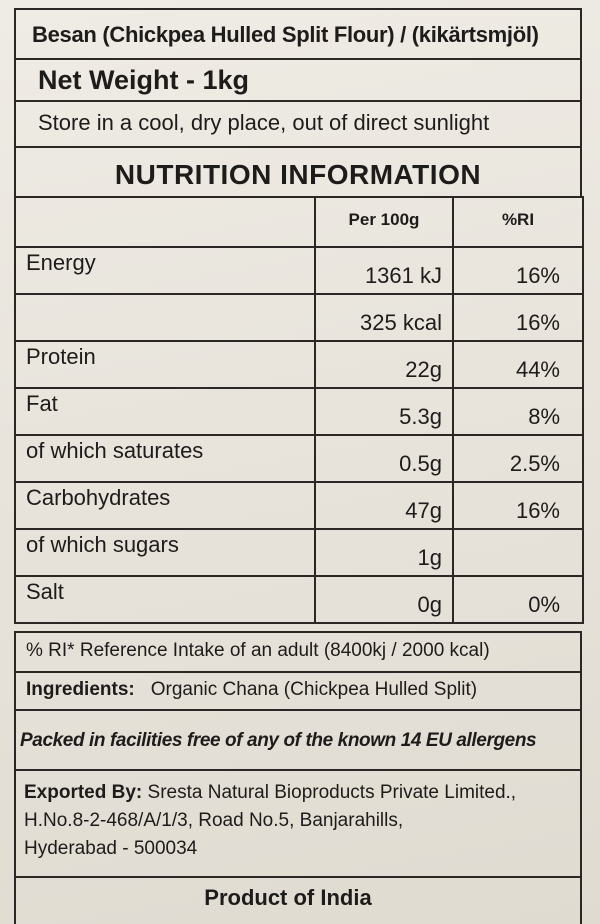 Image resolution: width=600 pixels, height=924 pixels. What do you see at coordinates (298, 171) in the screenshot?
I see `nutrition-heading: NUTRITION INFORMATION` at bounding box center [298, 171].